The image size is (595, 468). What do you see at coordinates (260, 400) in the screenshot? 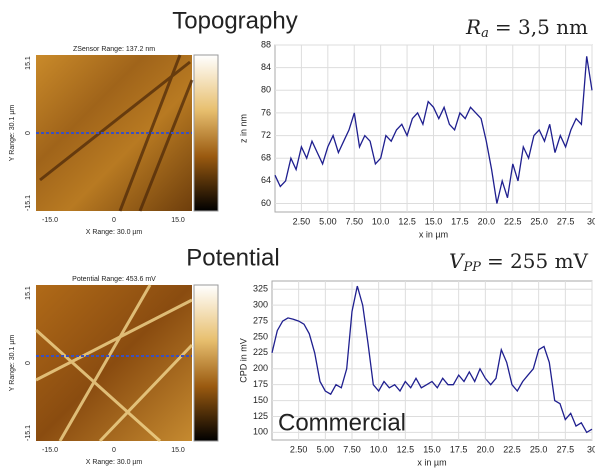
I see `y-tick-label: 150` at bounding box center [260, 400].